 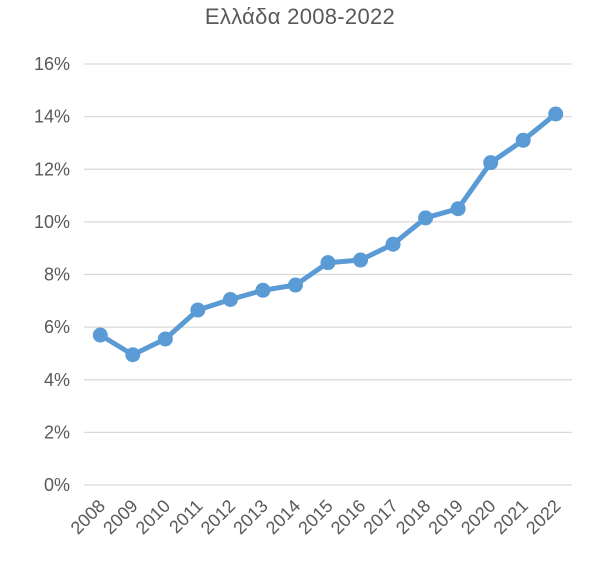 I want to click on x-tick-label: 2009, so click(x=120, y=517).